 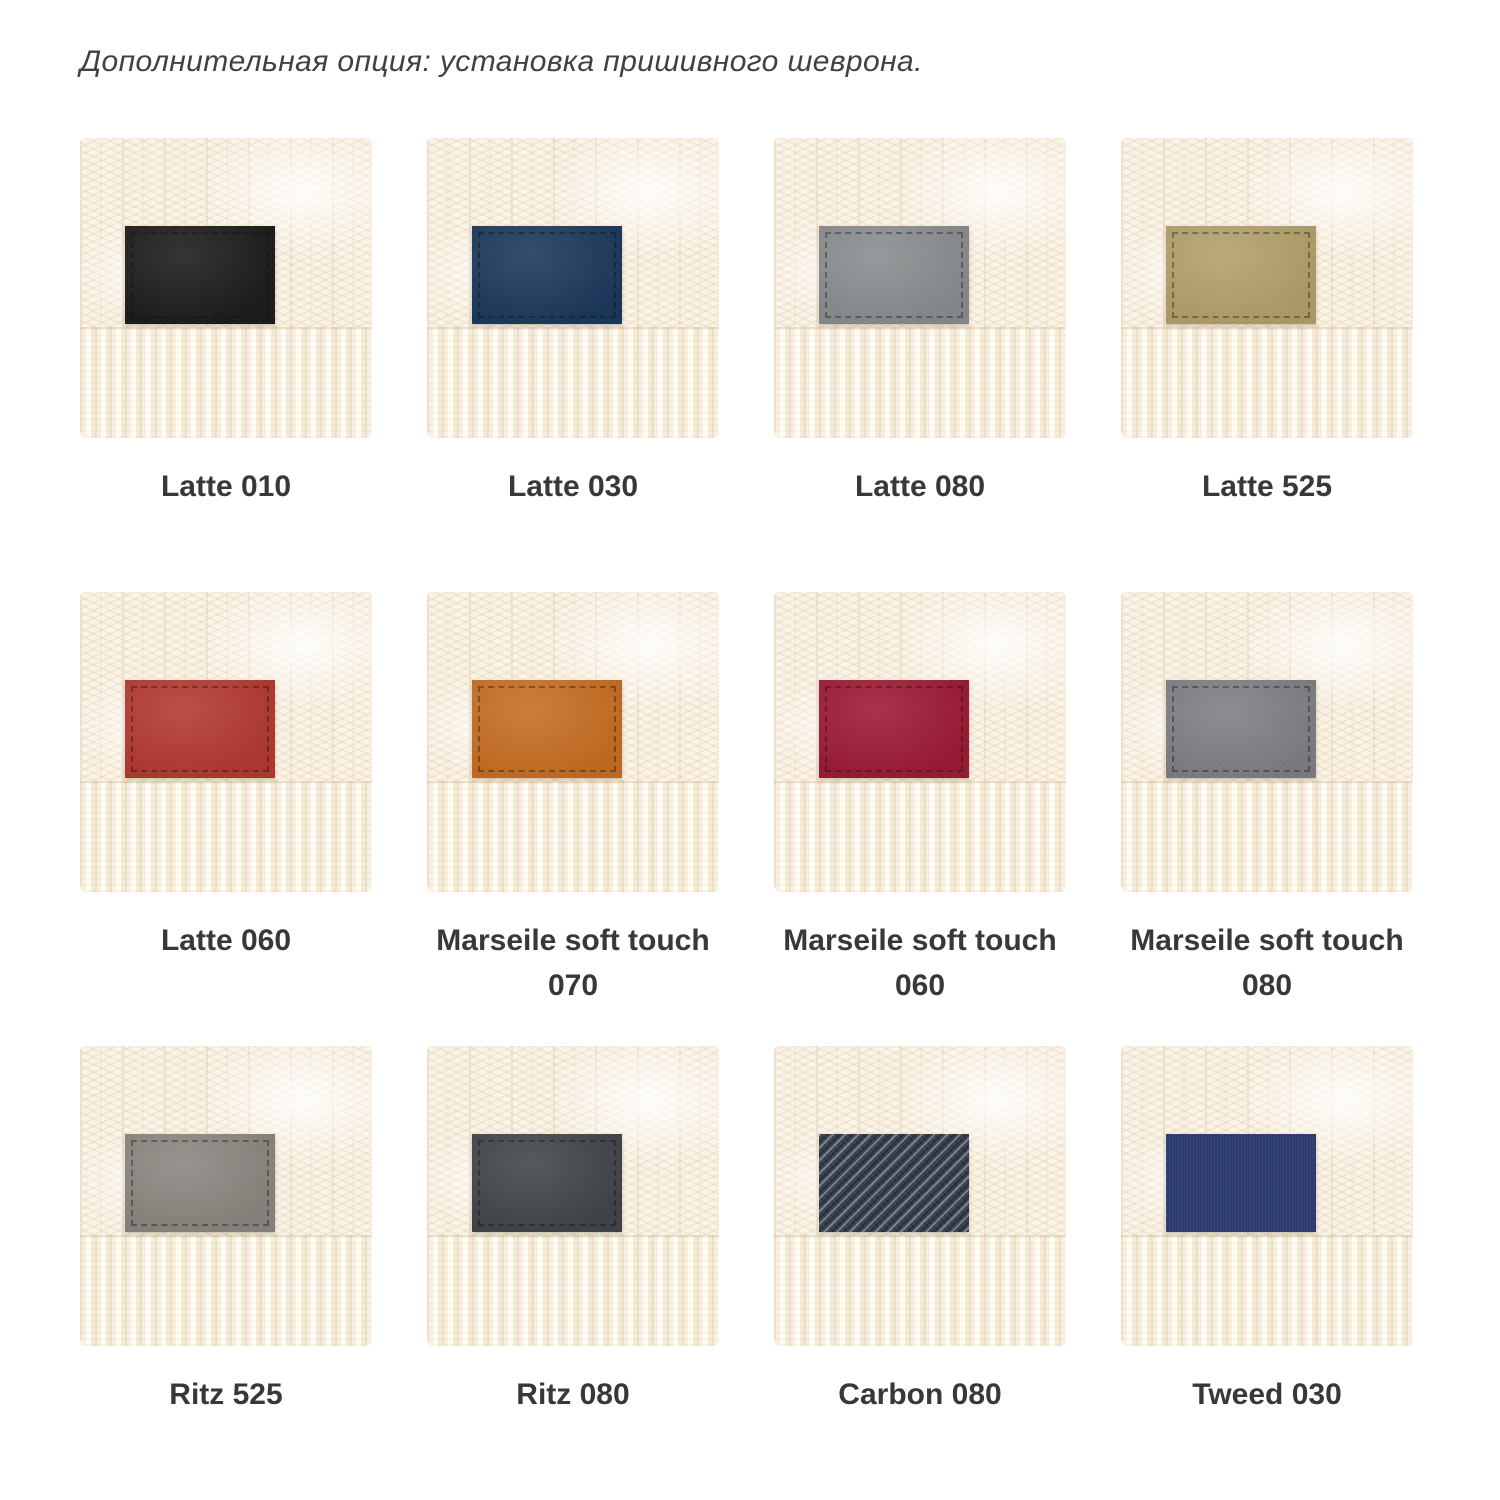 I want to click on swatch-tile: Latte 525, so click(x=1267, y=346).